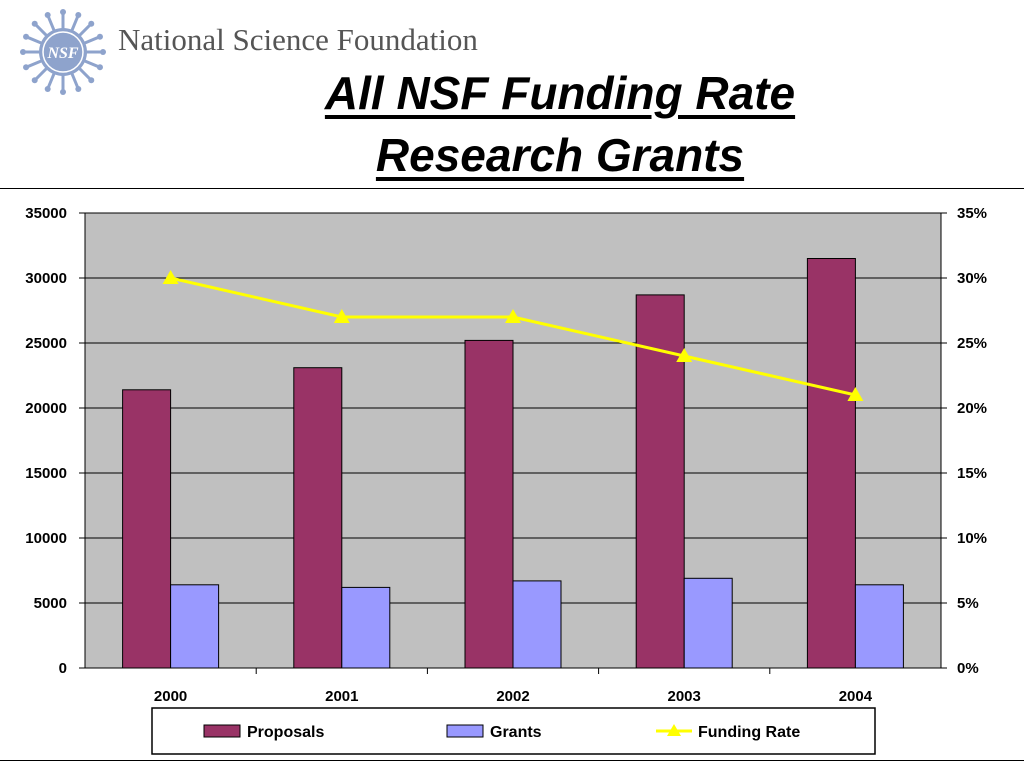 This screenshot has width=1024, height=768. I want to click on header-divider, so click(512, 188).